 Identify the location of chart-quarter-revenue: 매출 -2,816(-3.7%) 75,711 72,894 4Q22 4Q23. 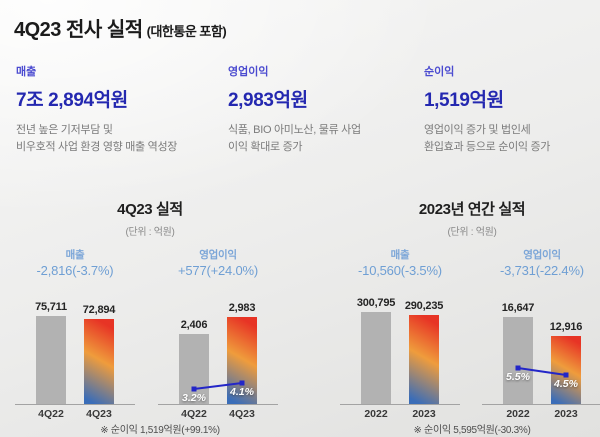
(75, 333).